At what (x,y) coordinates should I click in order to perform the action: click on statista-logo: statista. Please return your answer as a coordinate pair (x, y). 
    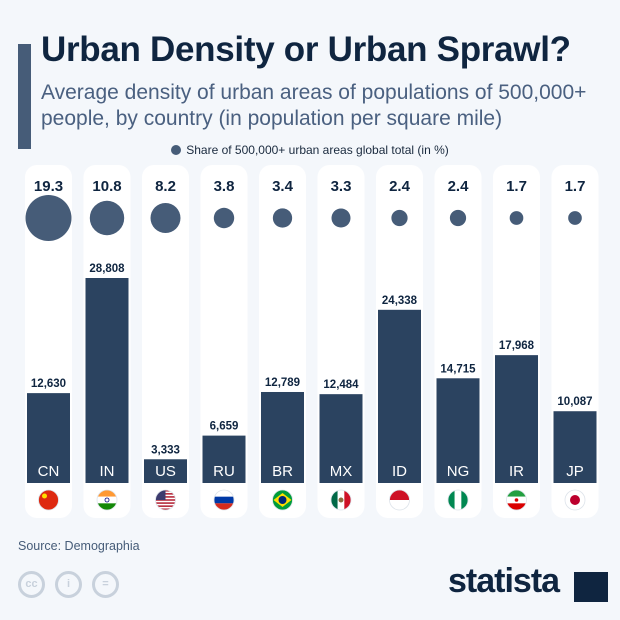
    Looking at the image, I should click on (504, 581).